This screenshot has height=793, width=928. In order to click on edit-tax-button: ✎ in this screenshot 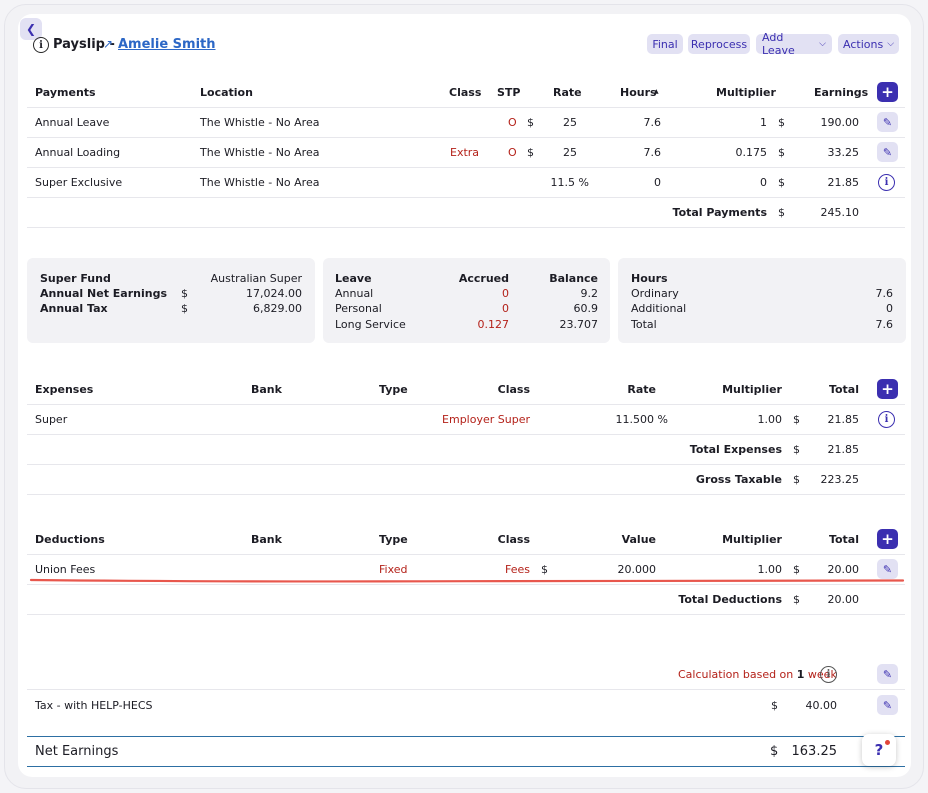, I will do `click(887, 705)`.